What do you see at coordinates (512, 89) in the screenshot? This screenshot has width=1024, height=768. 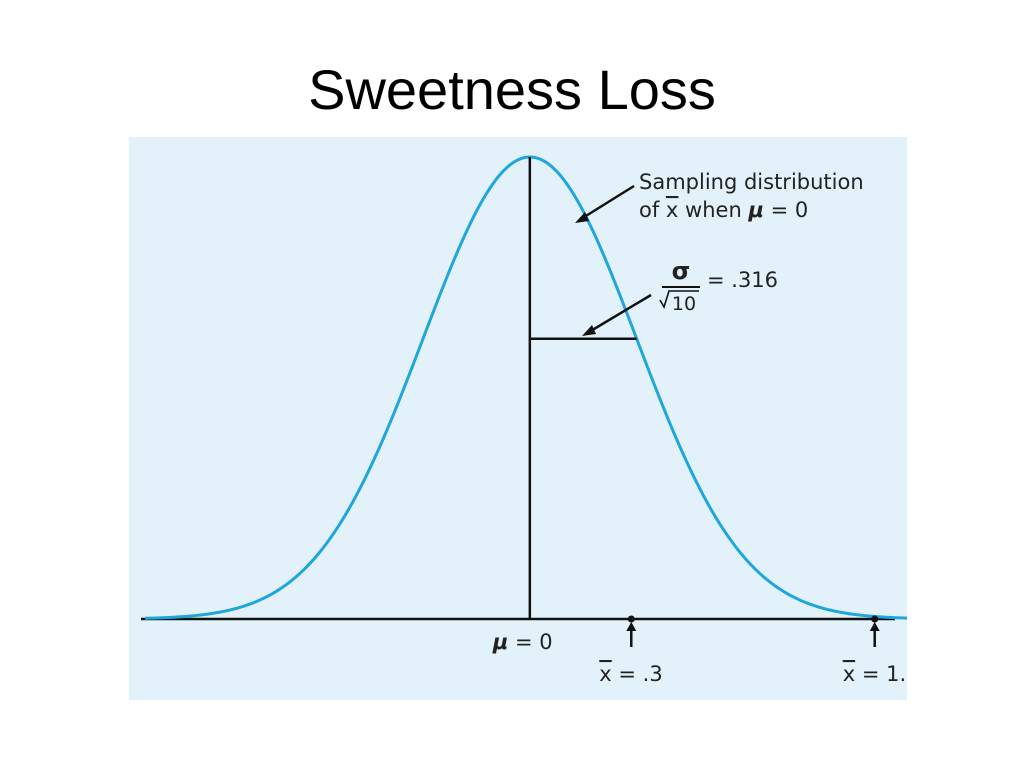 I see `slide-title: Sweetness Loss` at bounding box center [512, 89].